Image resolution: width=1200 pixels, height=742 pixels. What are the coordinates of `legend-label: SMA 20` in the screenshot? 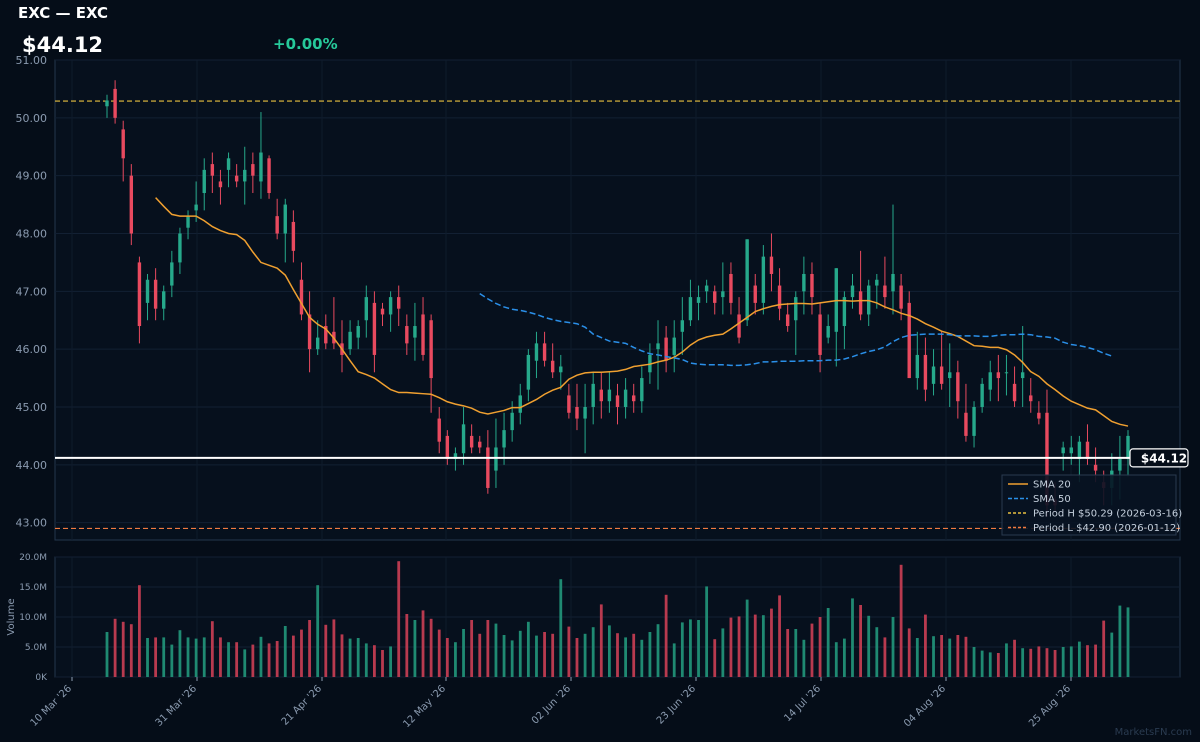 It's located at (1052, 485).